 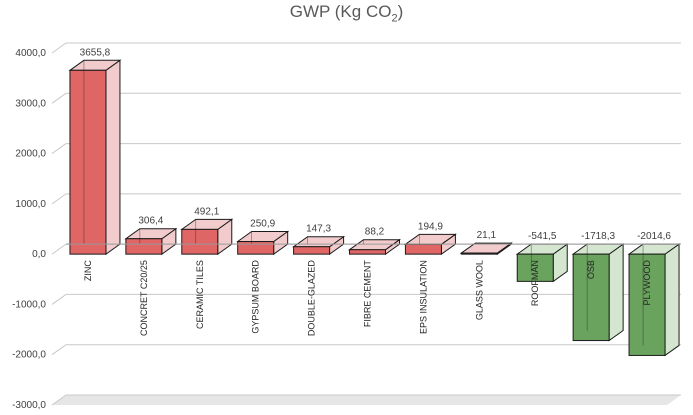 What do you see at coordinates (647, 283) in the screenshot?
I see `category-label: PLYWOOD` at bounding box center [647, 283].